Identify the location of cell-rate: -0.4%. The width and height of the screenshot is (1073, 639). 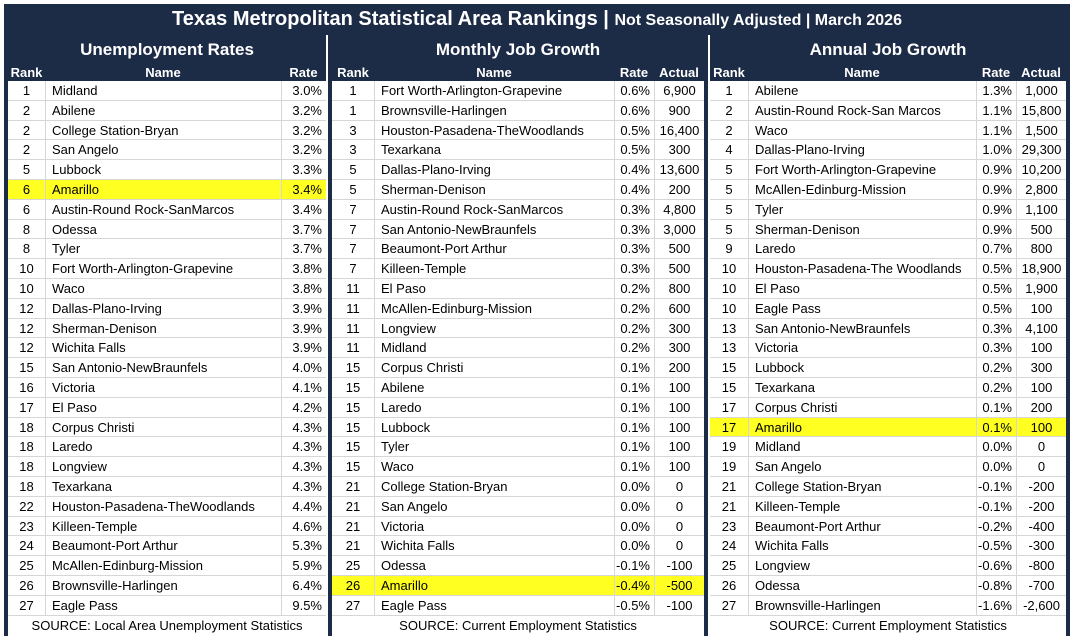
(634, 585).